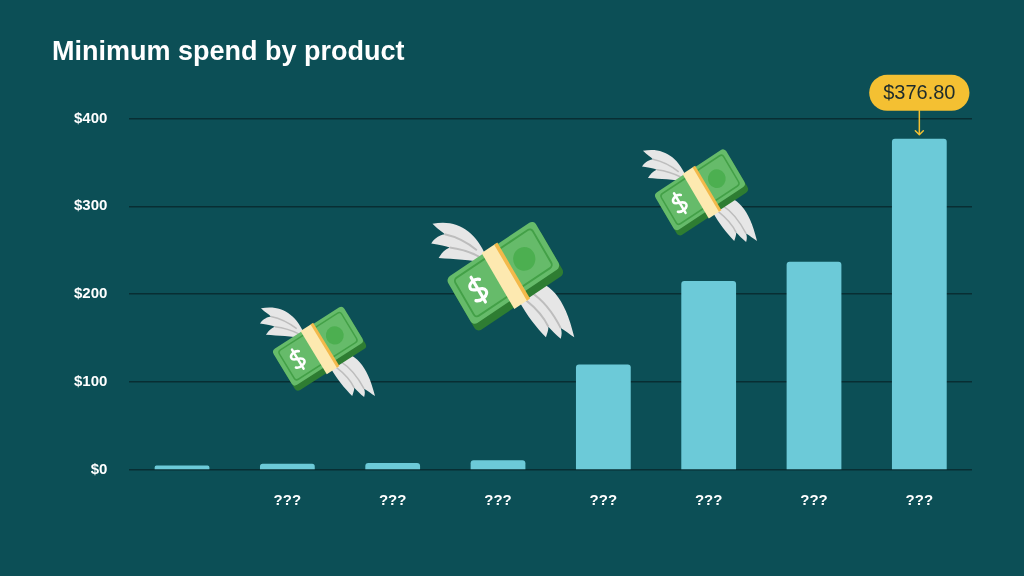 The height and width of the screenshot is (576, 1024). What do you see at coordinates (90, 293) in the screenshot?
I see `y-tick-label: $200` at bounding box center [90, 293].